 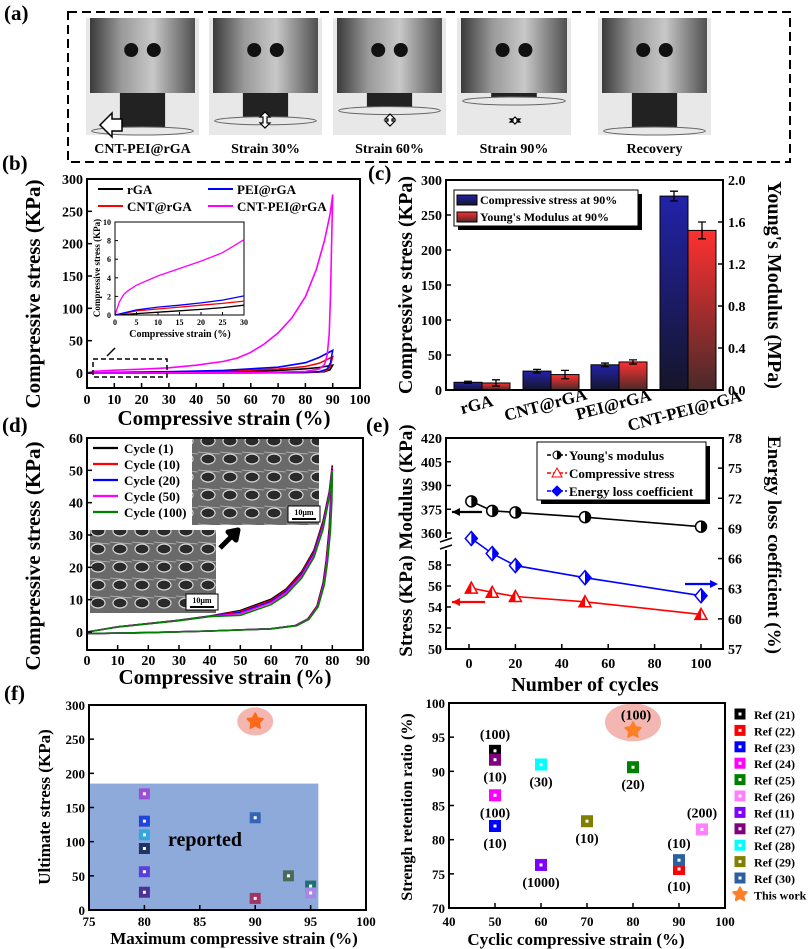 I want to click on y-tick-label: 56, so click(x=435, y=587).